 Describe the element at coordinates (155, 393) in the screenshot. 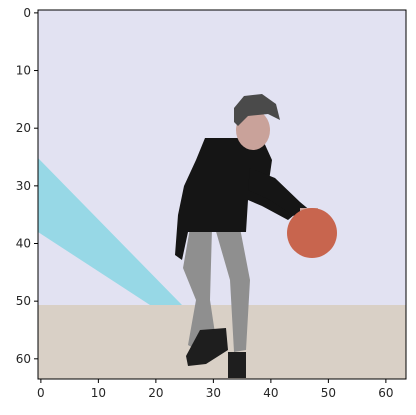

I see `x-tick-label: 20` at that location.